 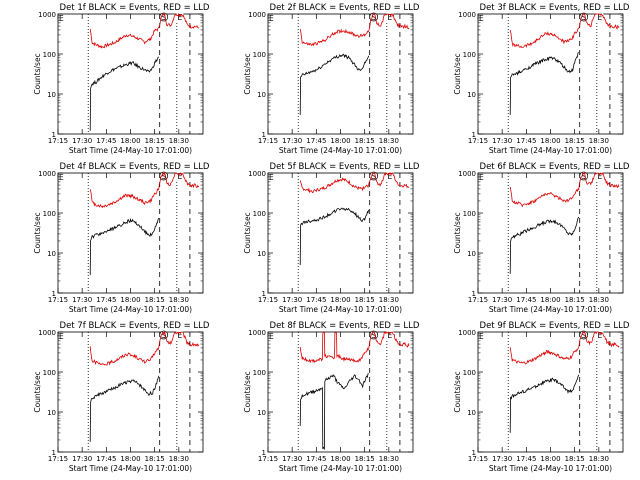 I want to click on chart-title: Det 5f BLACK = Events, RED = LLD, so click(x=345, y=167).